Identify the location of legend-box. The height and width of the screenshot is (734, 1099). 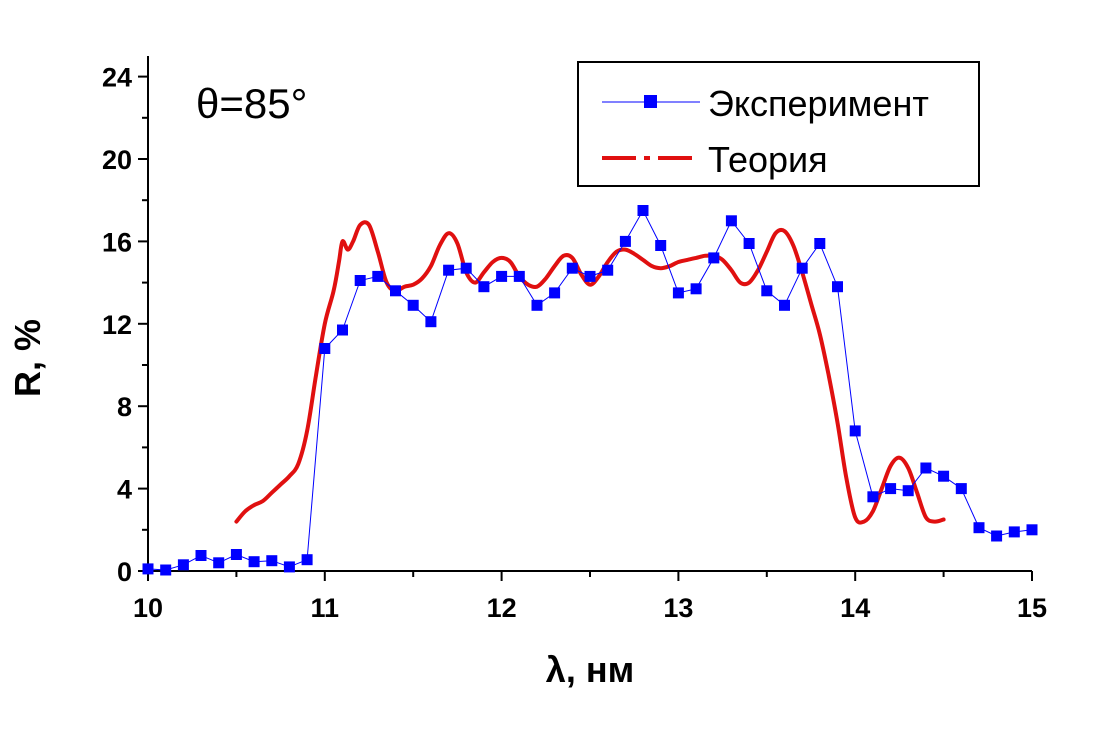
(778, 124).